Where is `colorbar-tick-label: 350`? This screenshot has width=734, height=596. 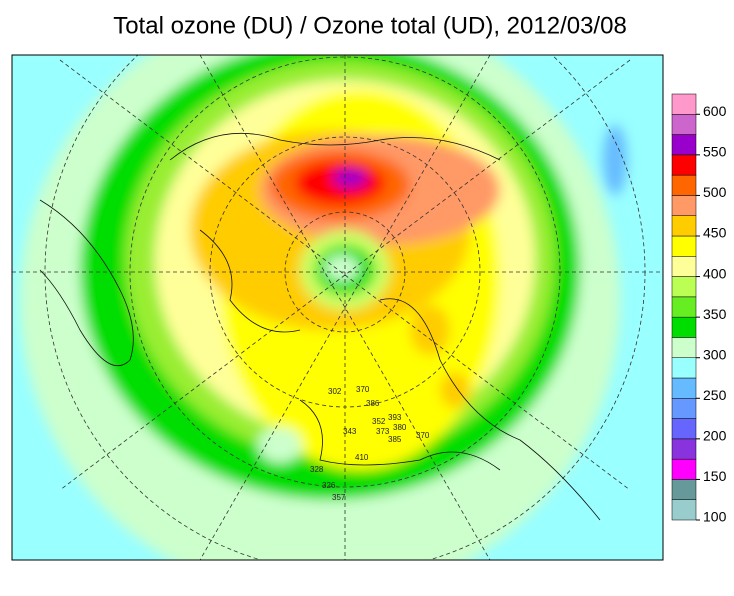
colorbar-tick-label: 350 is located at coordinates (715, 314).